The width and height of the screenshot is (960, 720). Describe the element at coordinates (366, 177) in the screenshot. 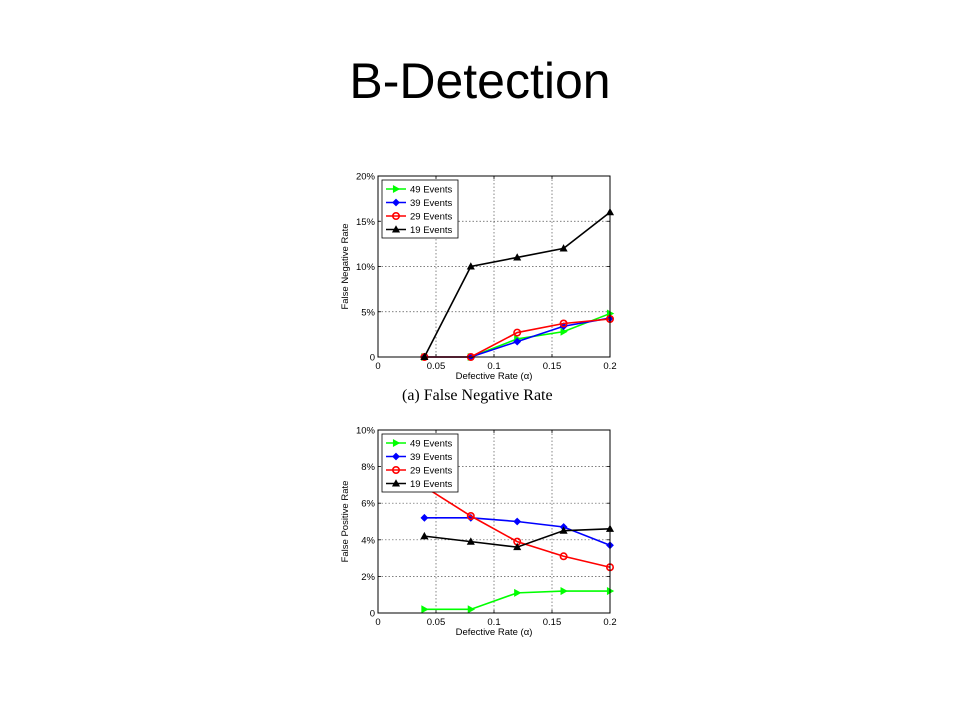

I see `y-tick-label: 20%` at that location.